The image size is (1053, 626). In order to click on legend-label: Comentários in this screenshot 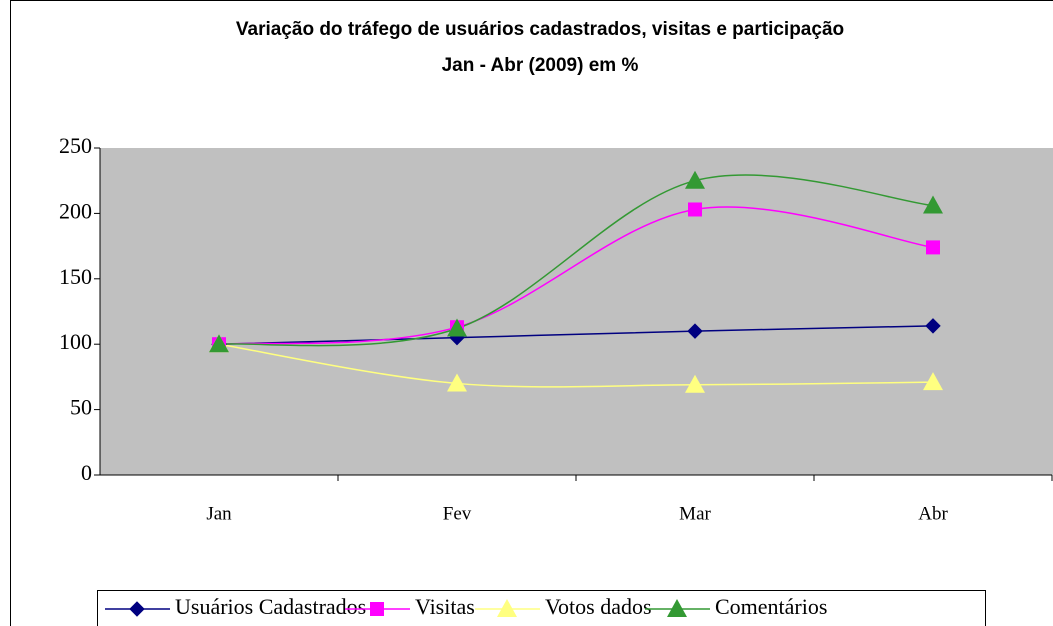, I will do `click(771, 606)`.